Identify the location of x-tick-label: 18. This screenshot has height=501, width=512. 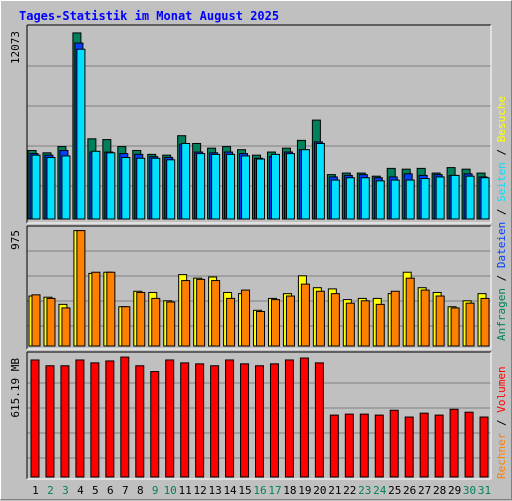
(289, 490).